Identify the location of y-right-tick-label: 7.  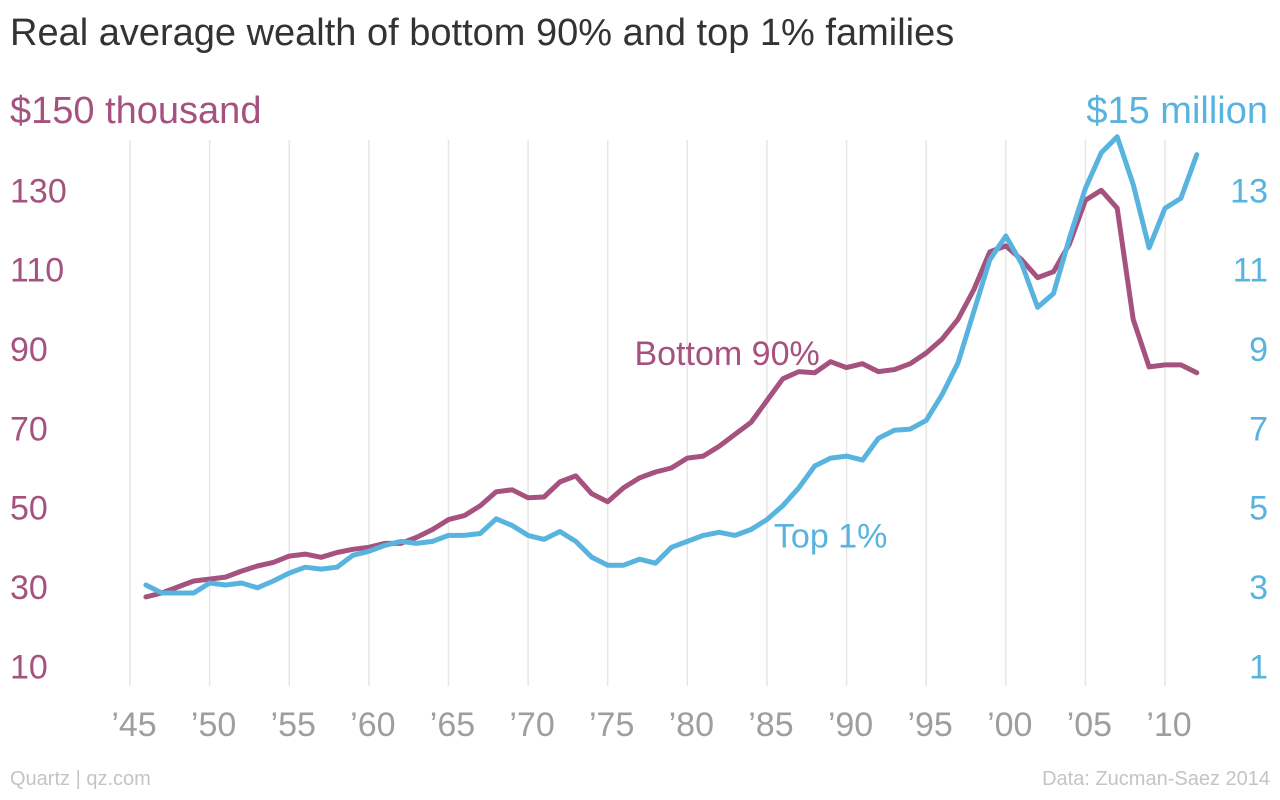
(1258, 429).